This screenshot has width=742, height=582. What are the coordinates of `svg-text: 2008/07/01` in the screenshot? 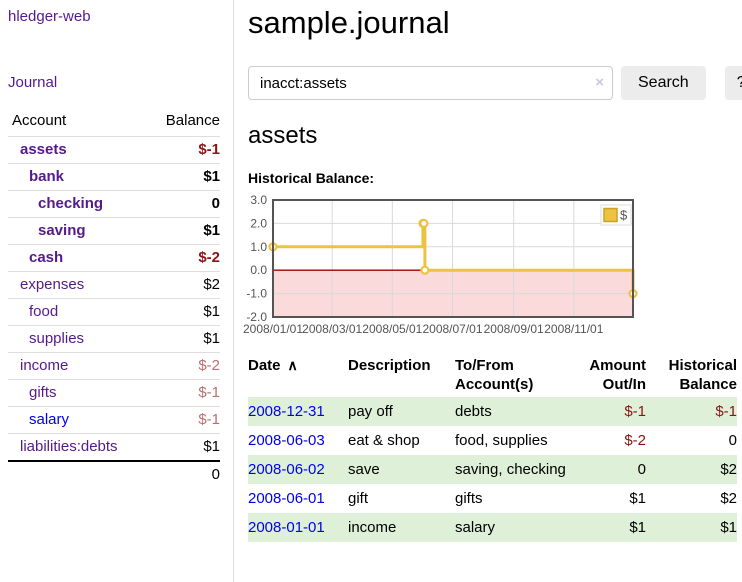 It's located at (452, 329).